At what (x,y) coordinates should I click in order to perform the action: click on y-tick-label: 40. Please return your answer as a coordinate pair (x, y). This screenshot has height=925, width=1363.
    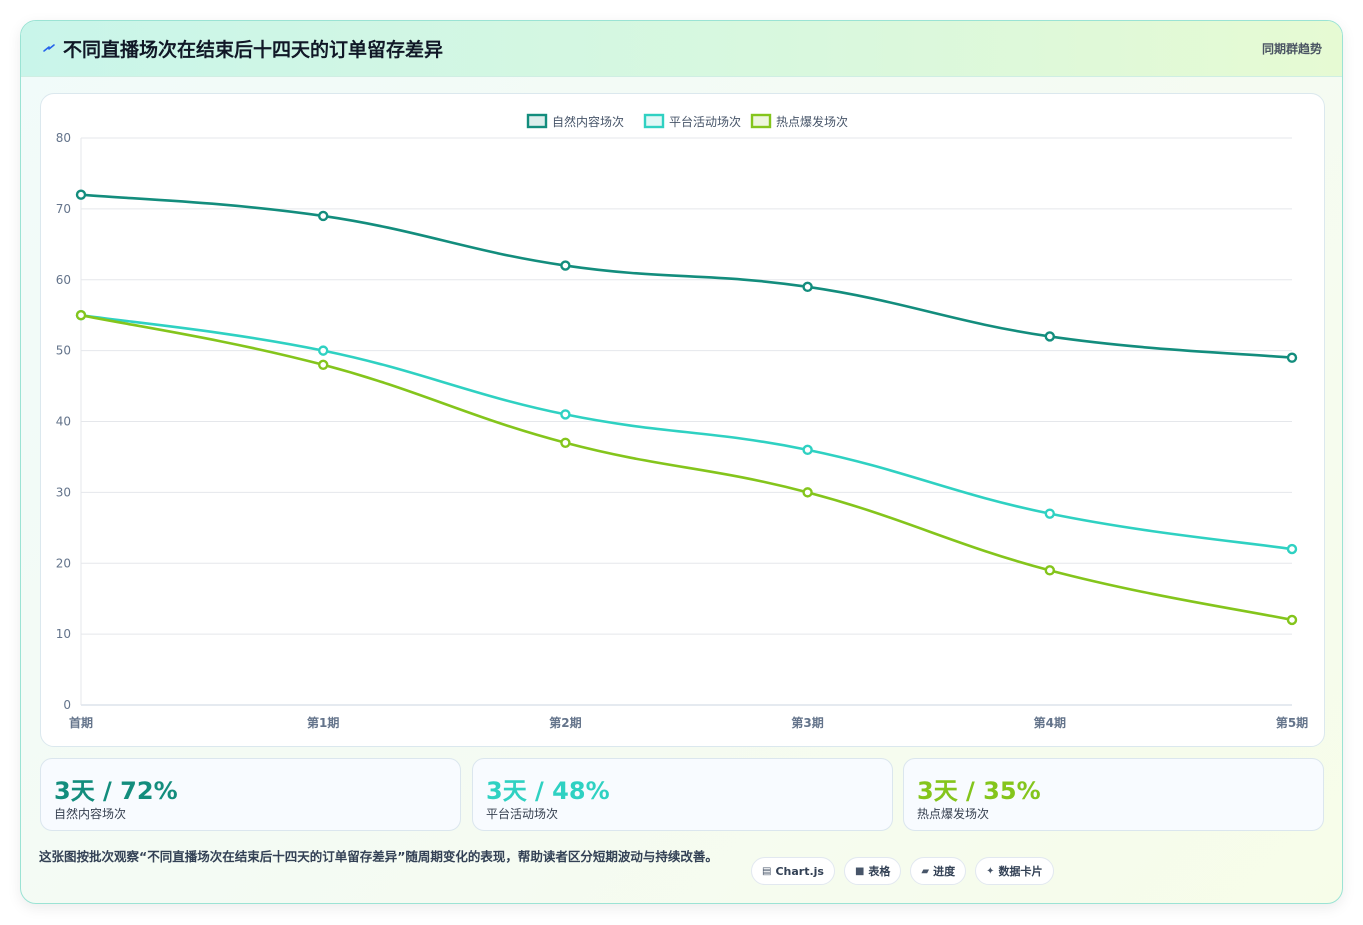
    Looking at the image, I should click on (63, 422).